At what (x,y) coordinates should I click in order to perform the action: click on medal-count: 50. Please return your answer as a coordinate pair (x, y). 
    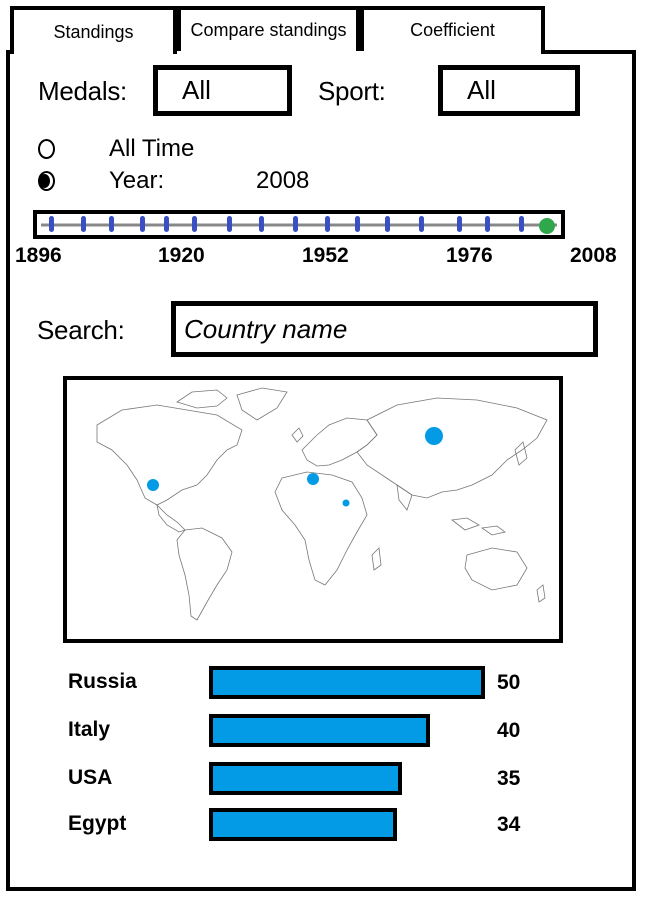
    Looking at the image, I should click on (509, 682).